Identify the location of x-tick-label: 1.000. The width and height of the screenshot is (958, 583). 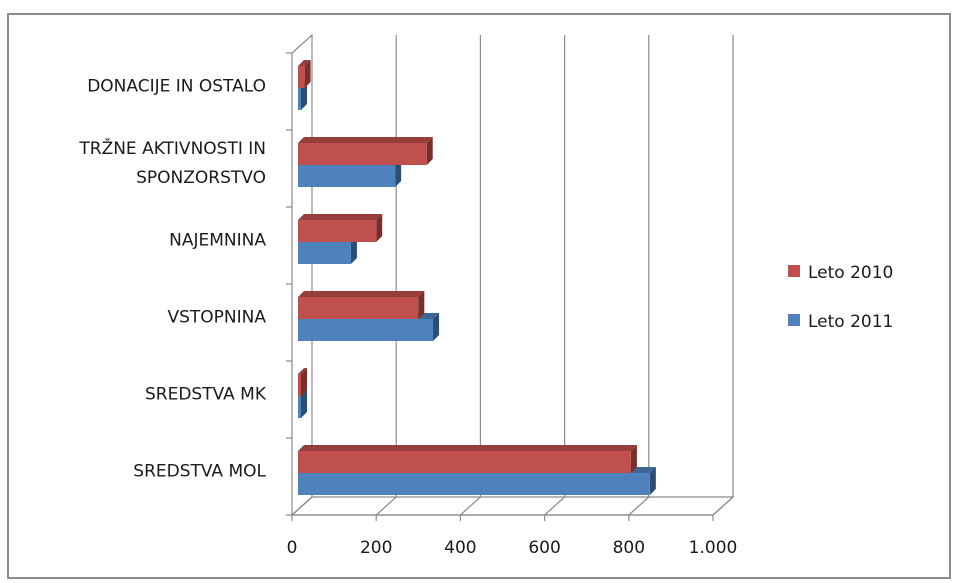
(713, 548).